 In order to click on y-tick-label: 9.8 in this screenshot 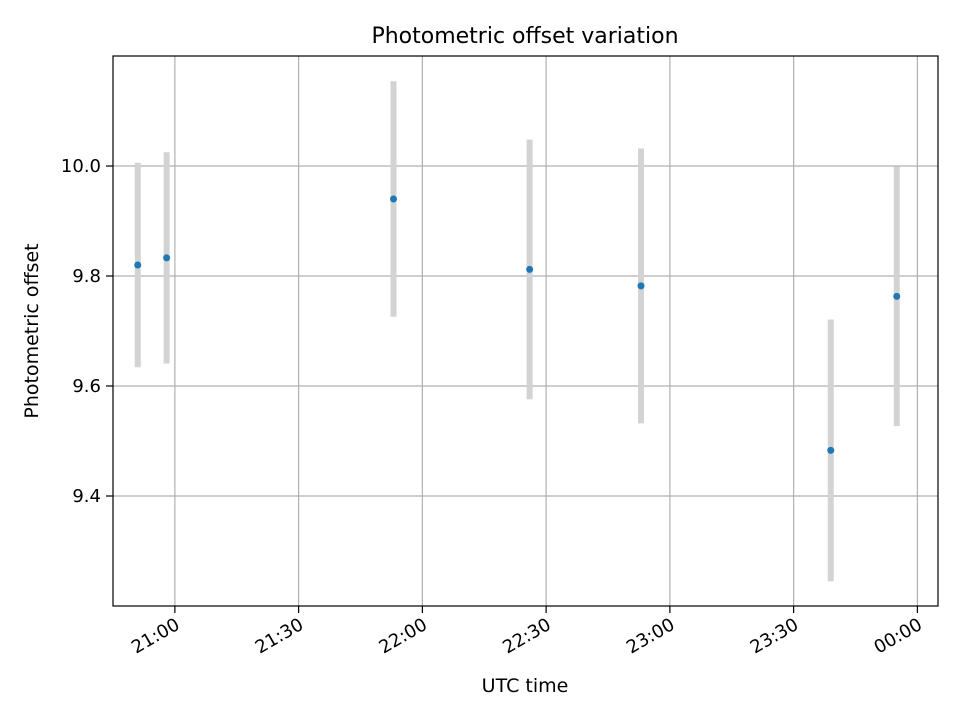, I will do `click(86, 276)`.